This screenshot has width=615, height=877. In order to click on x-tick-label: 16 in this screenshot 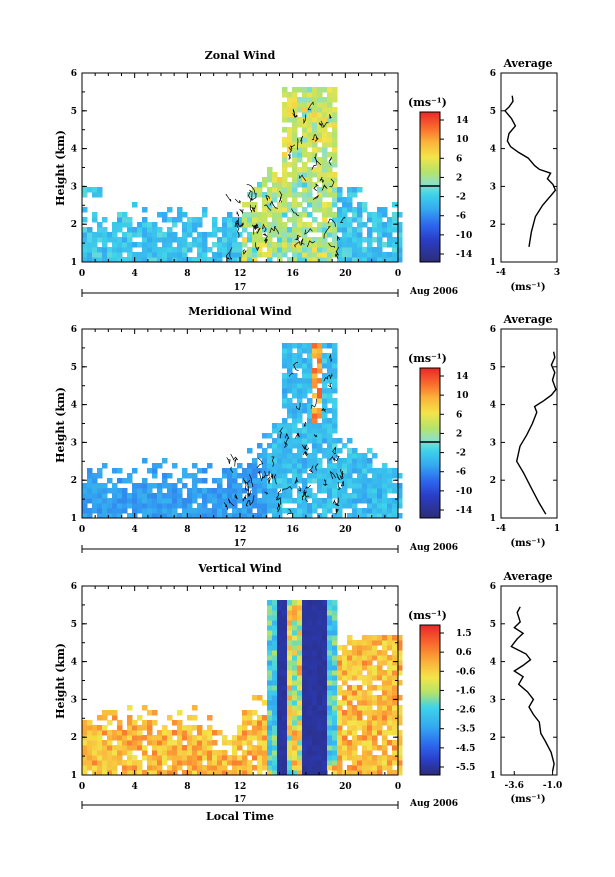, I will do `click(292, 274)`.